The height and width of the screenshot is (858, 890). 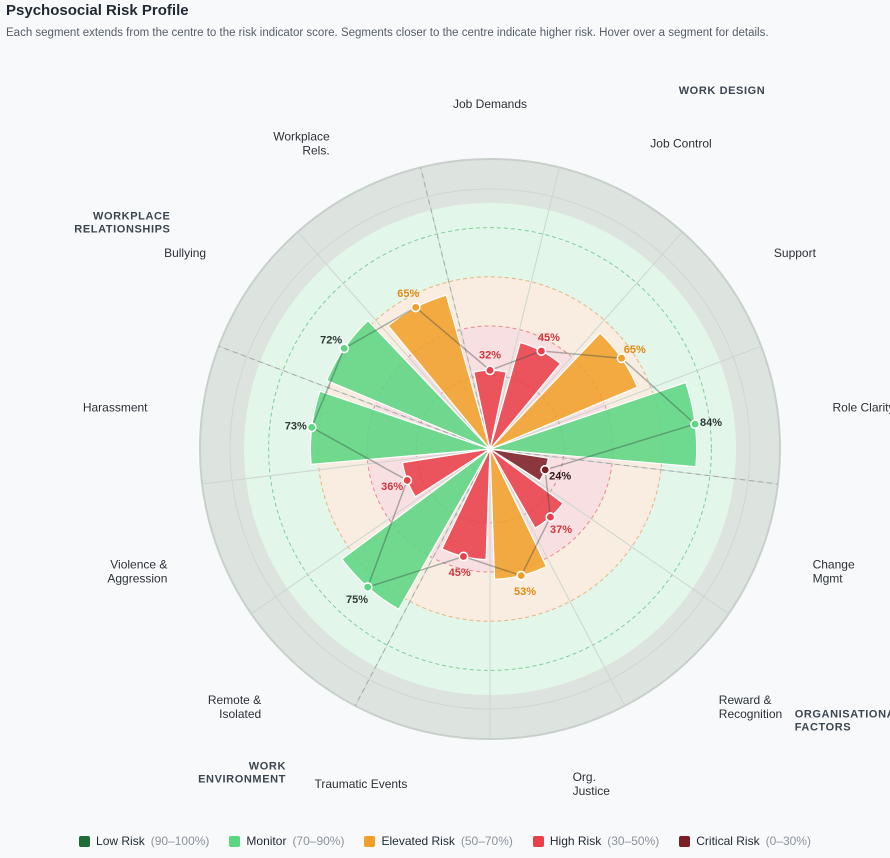 I want to click on value-label: 37%, so click(x=561, y=530).